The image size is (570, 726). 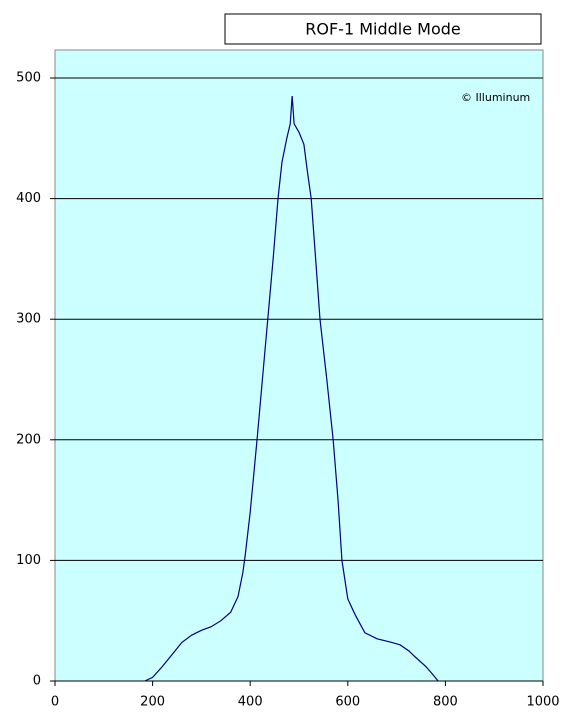 What do you see at coordinates (28, 198) in the screenshot?
I see `y-tick-label: 400` at bounding box center [28, 198].